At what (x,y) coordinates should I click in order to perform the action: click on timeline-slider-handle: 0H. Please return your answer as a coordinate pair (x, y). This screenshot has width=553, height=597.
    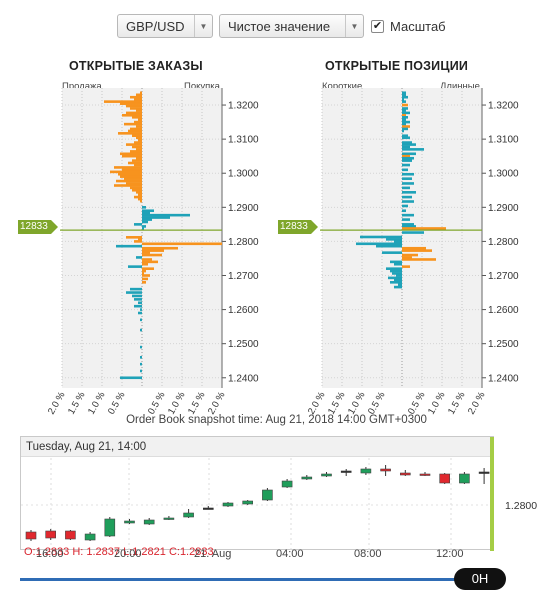
    Looking at the image, I should click on (480, 579).